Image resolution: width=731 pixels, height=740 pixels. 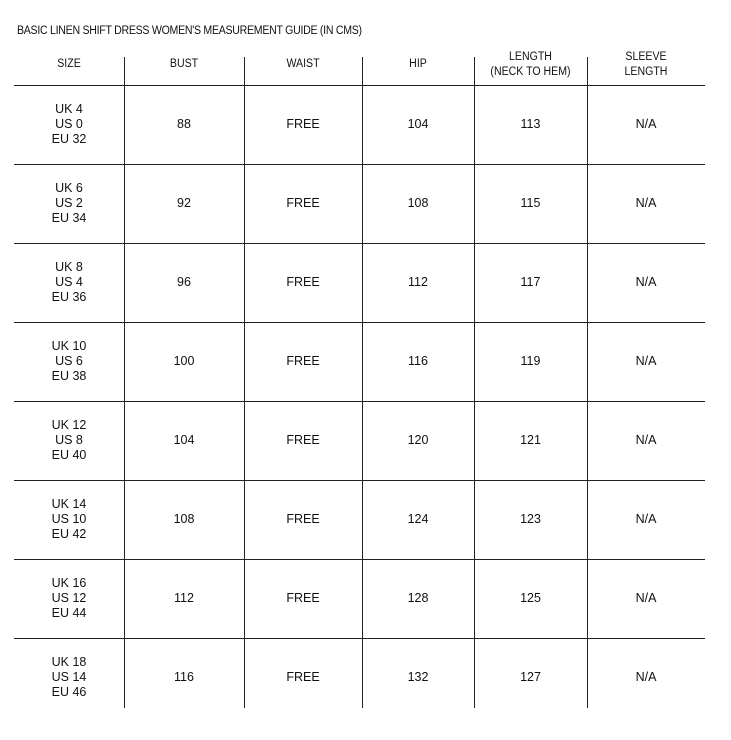 I want to click on cell-bust: 112, so click(x=184, y=598).